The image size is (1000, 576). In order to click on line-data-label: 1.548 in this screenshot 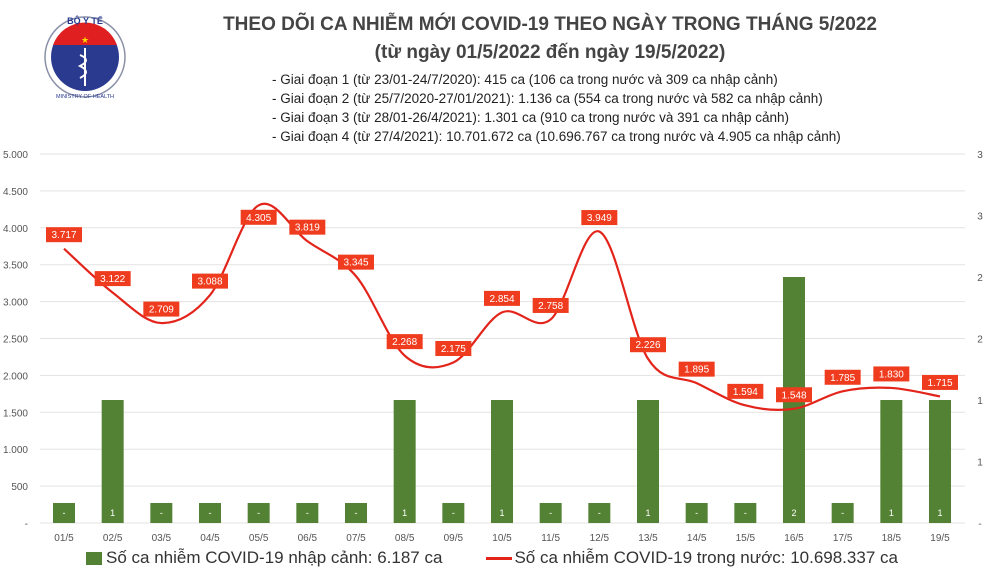, I will do `click(793, 395)`.